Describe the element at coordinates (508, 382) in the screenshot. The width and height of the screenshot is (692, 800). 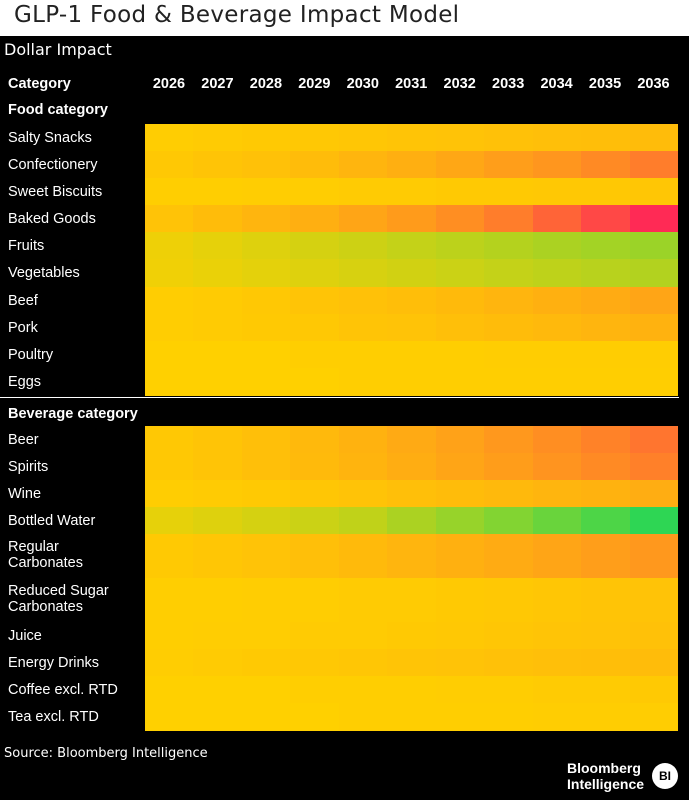
I see `heatmap-cell-eggs-2033` at that location.